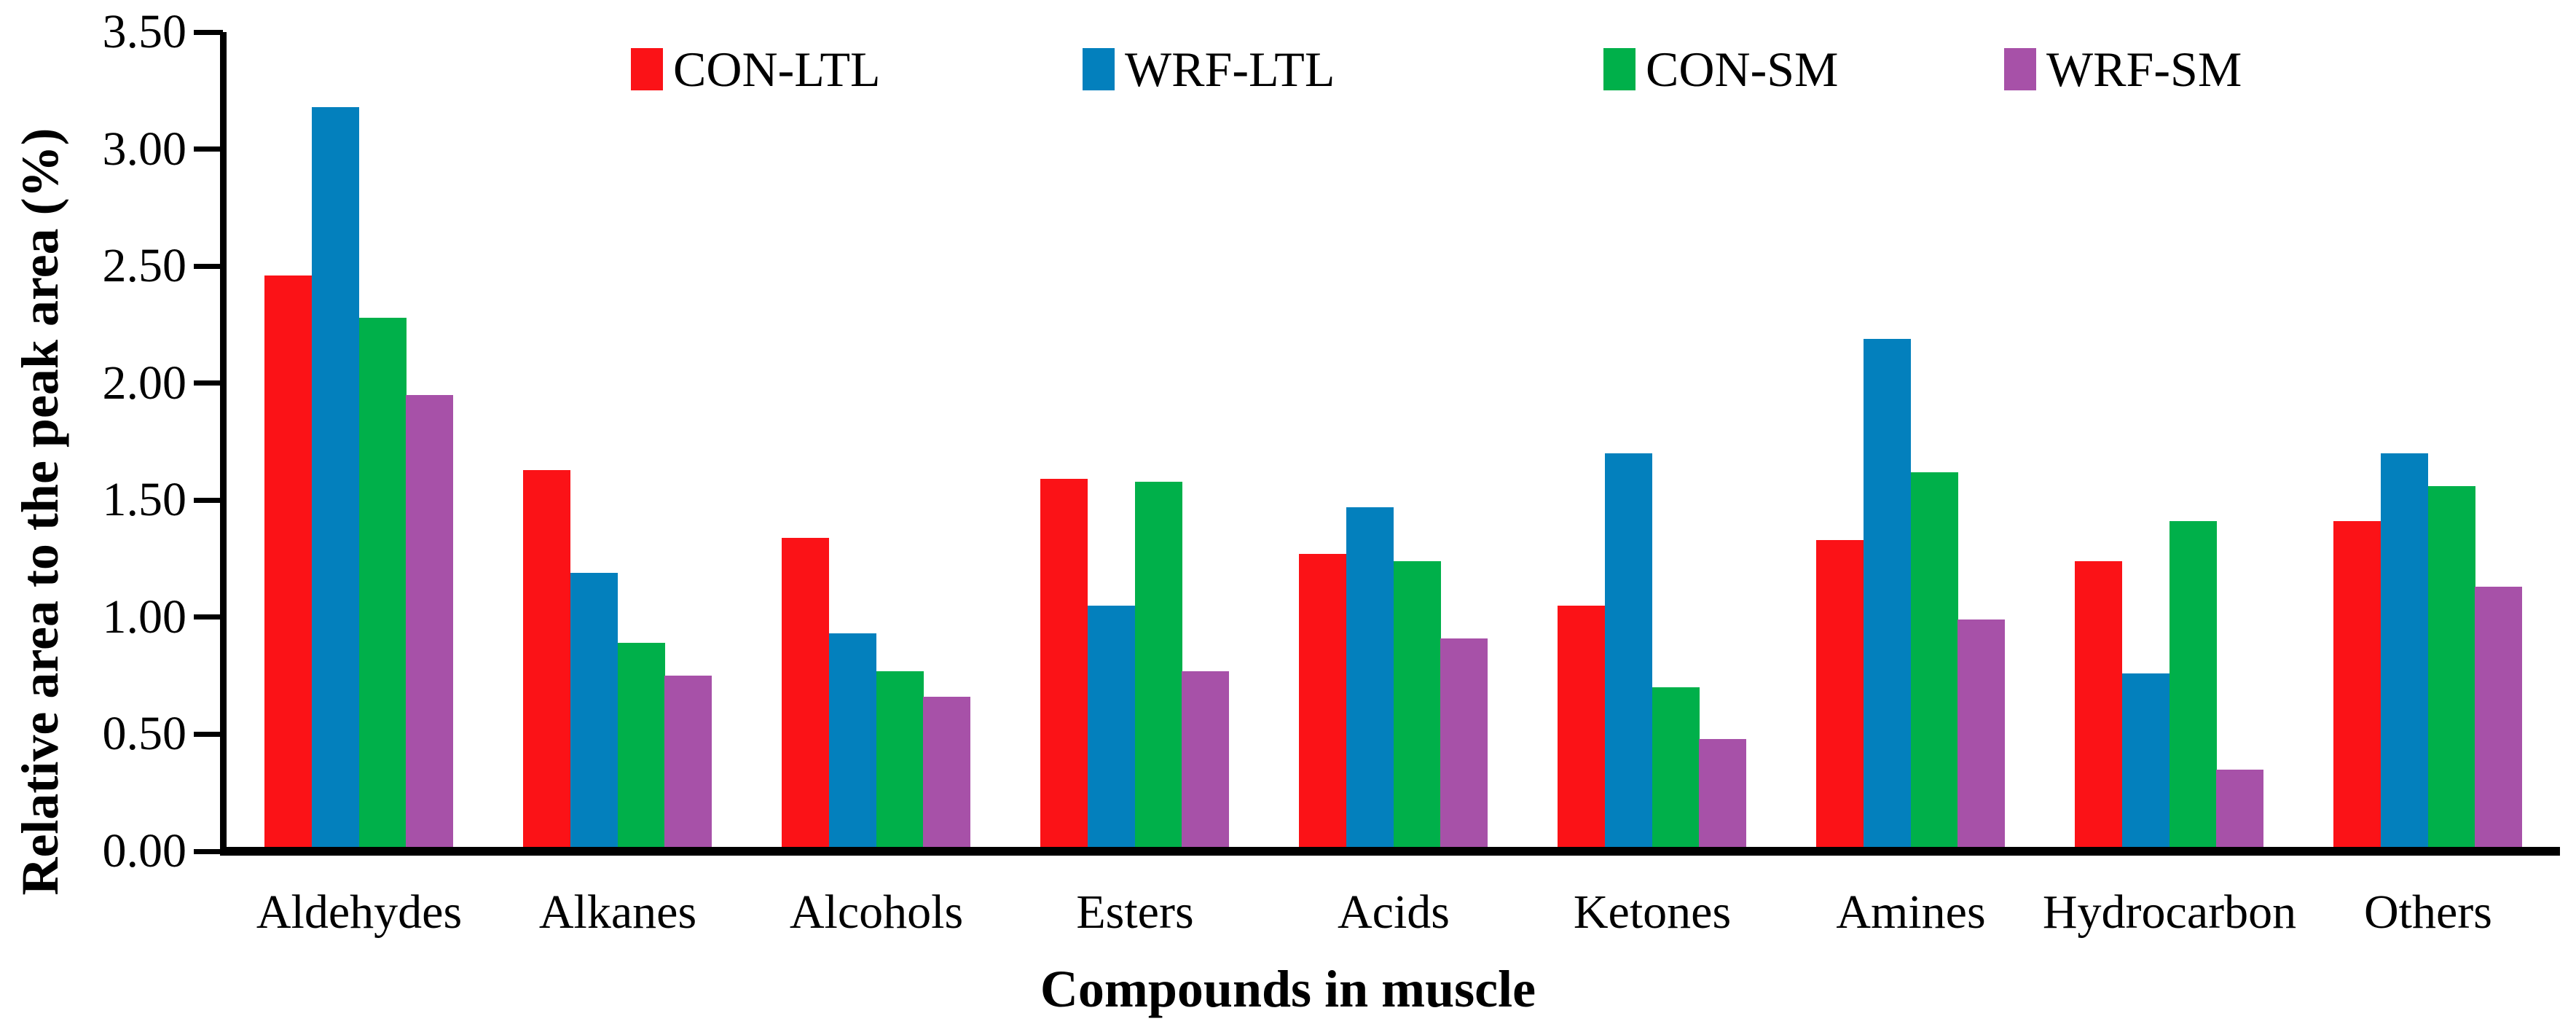  What do you see at coordinates (1676, 769) in the screenshot?
I see `bar-con-sm-ketones` at bounding box center [1676, 769].